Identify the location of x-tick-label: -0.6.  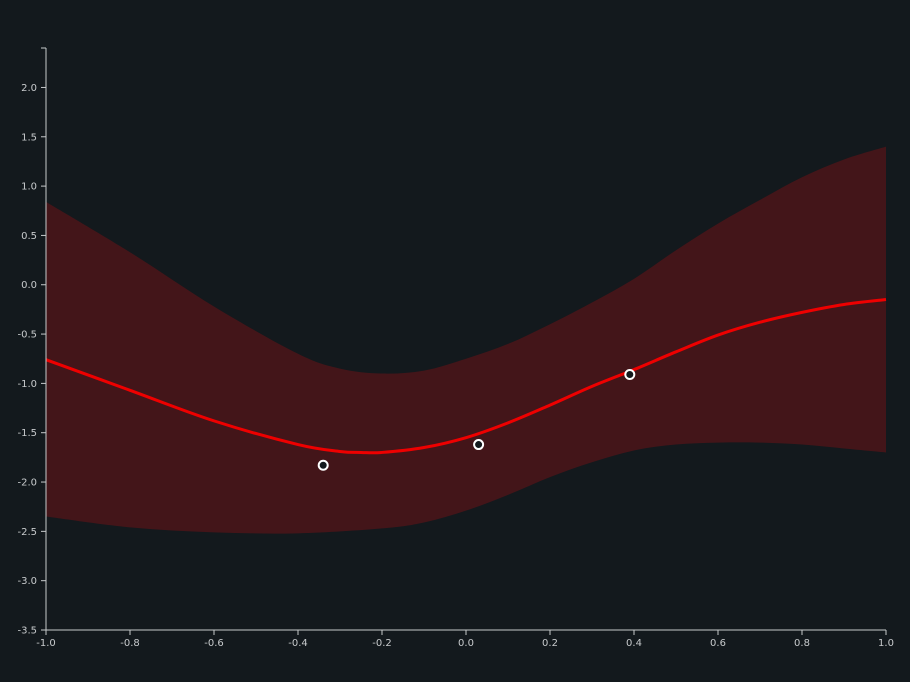
(214, 643).